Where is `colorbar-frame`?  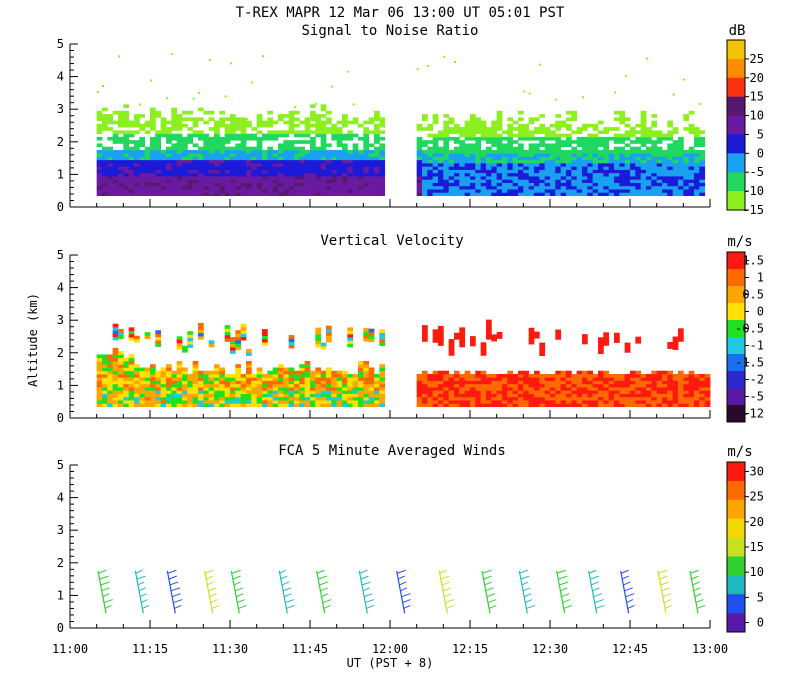
colorbar-frame is located at coordinates (736, 337).